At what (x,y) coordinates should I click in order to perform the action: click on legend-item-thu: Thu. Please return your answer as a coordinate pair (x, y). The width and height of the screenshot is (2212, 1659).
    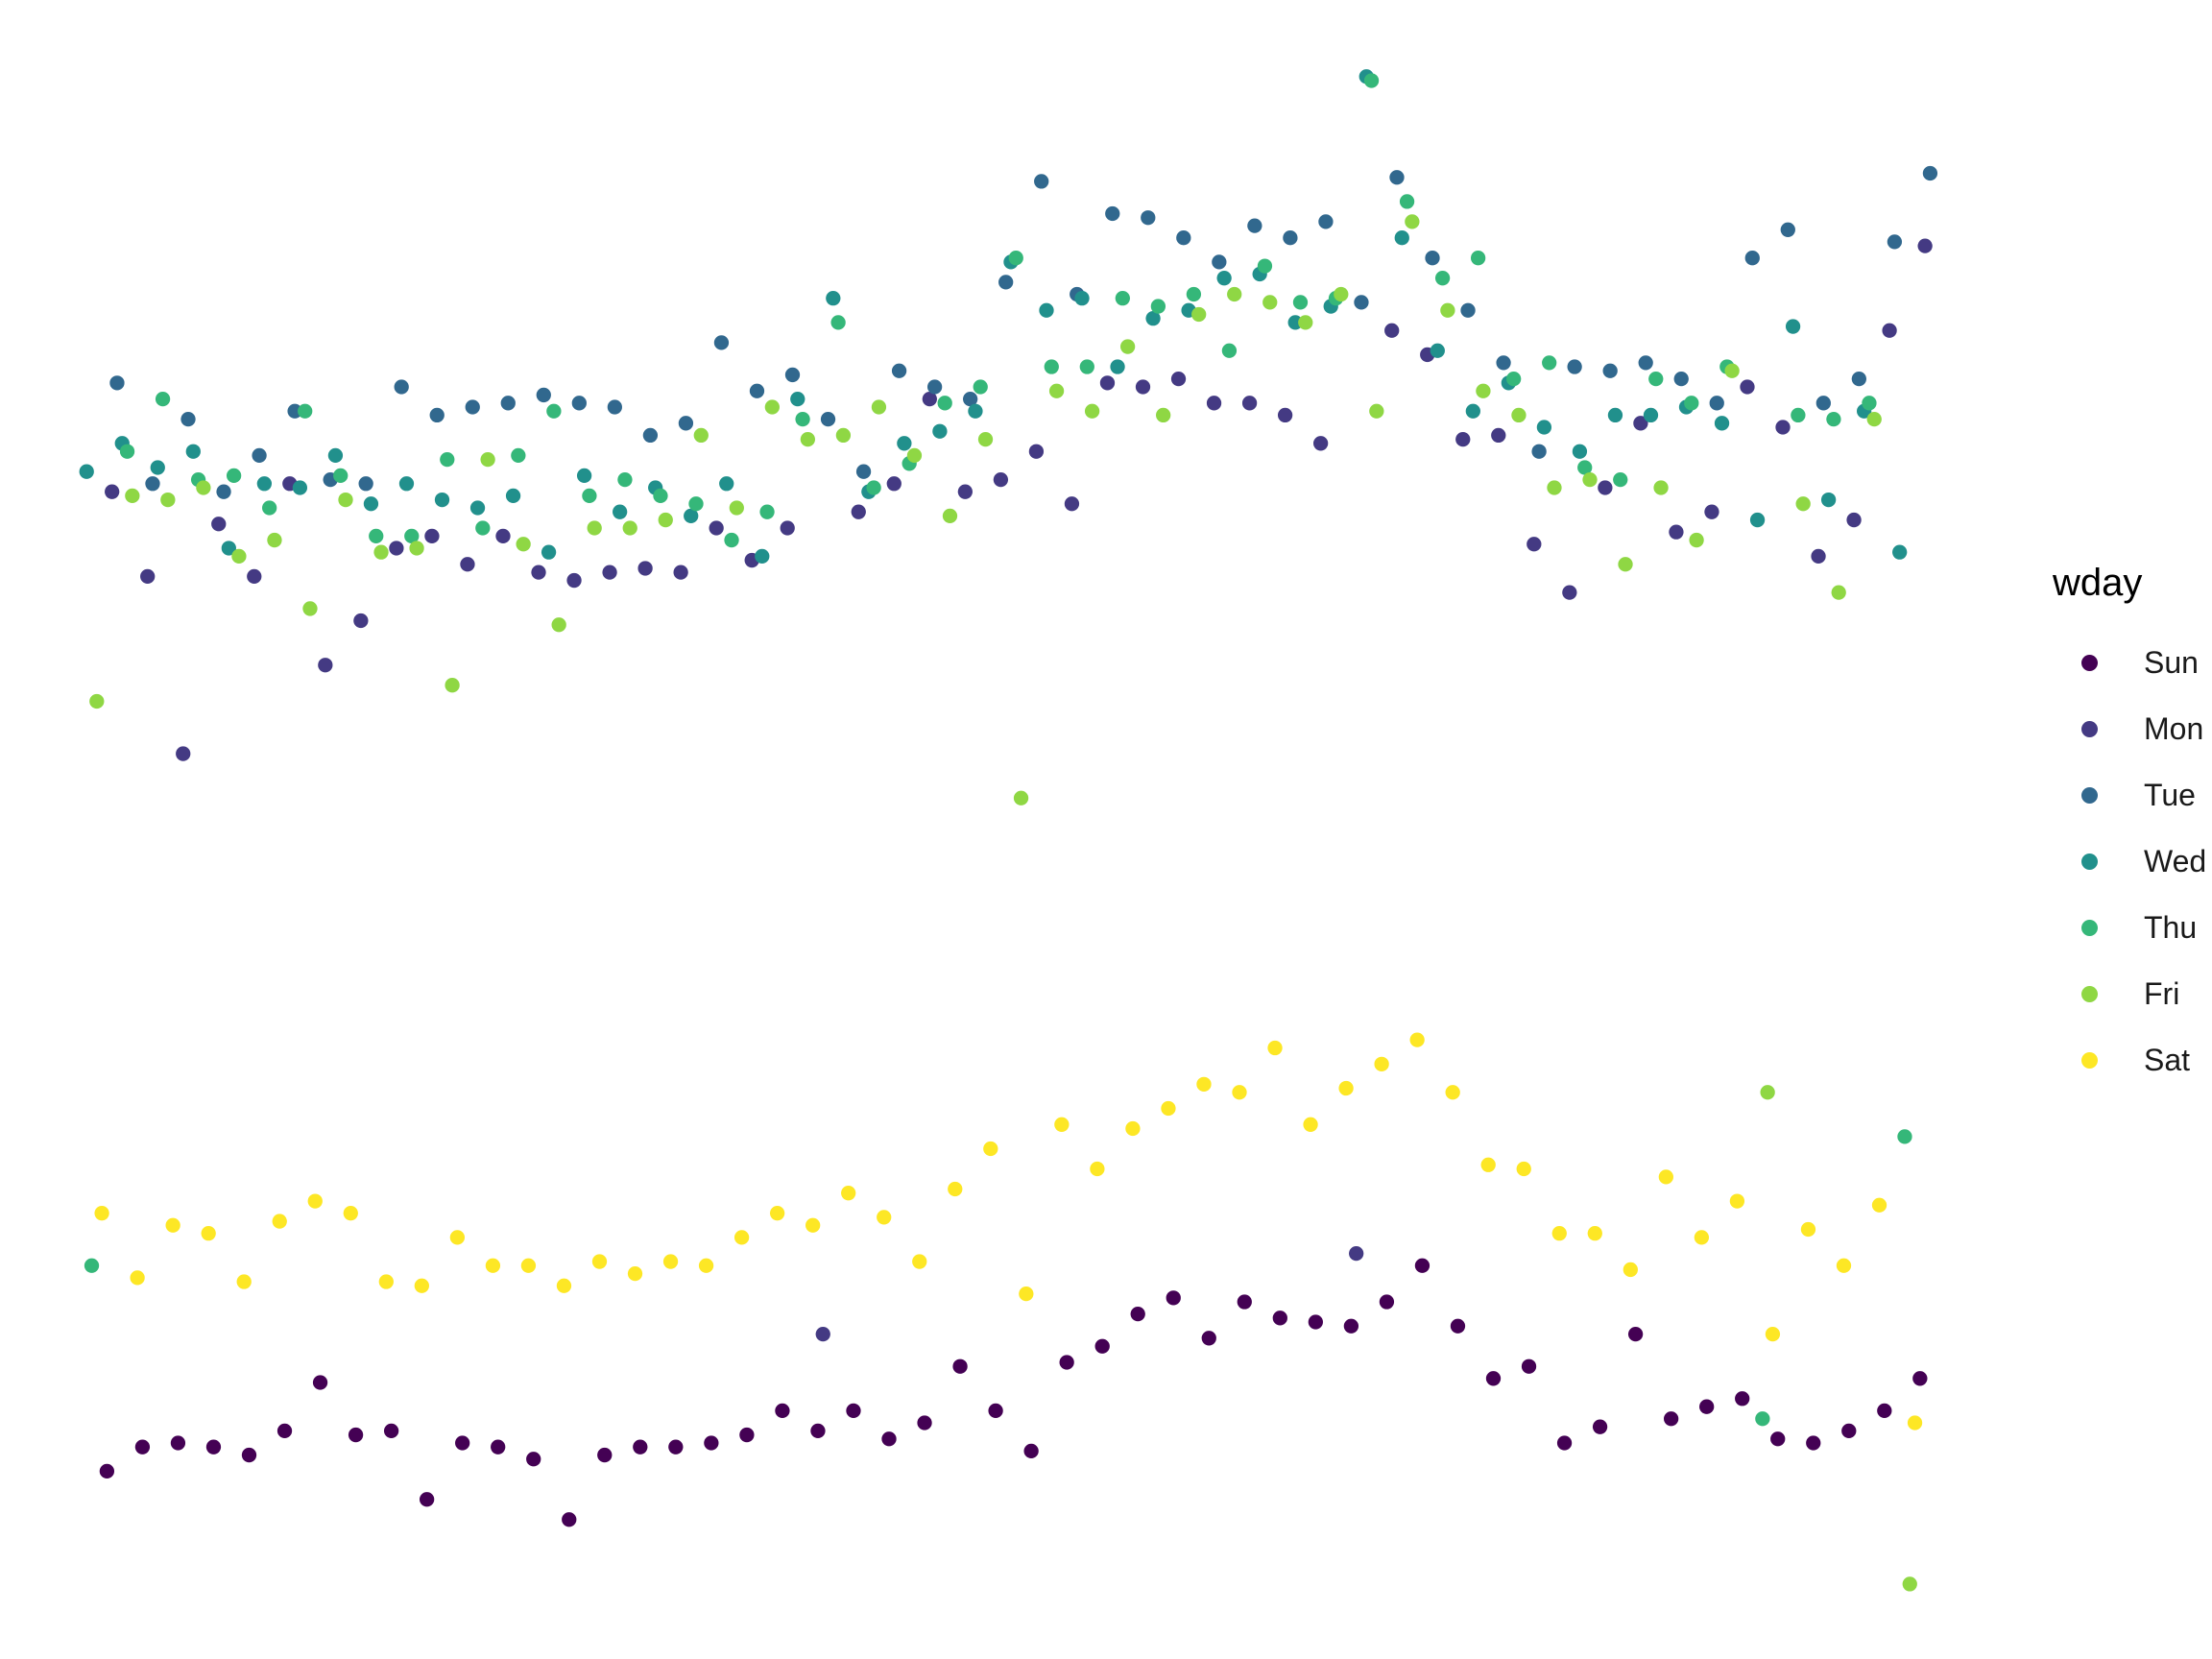
    Looking at the image, I should click on (2130, 928).